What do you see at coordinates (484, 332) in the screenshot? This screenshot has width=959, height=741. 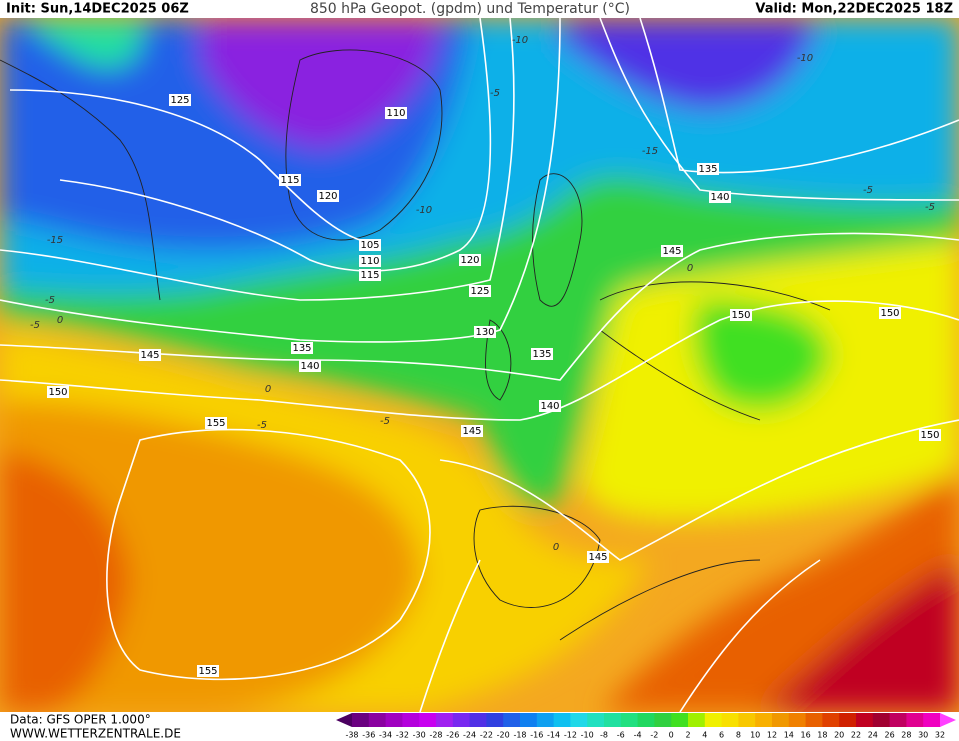 I see `contour-label: 130` at bounding box center [484, 332].